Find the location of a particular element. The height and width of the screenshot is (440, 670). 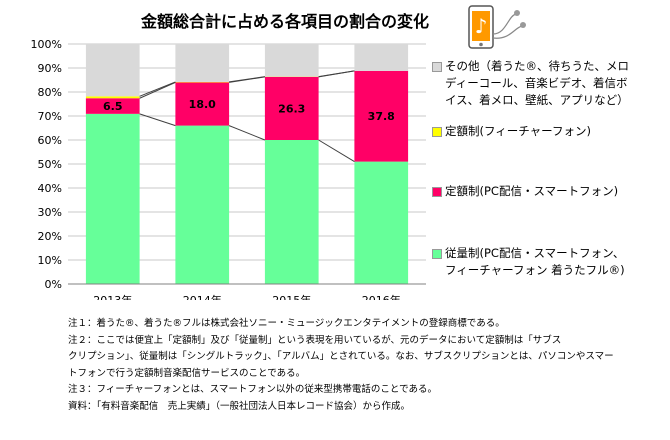

legend-label: 定額制(フィーチャーフォン) is located at coordinates (518, 131).